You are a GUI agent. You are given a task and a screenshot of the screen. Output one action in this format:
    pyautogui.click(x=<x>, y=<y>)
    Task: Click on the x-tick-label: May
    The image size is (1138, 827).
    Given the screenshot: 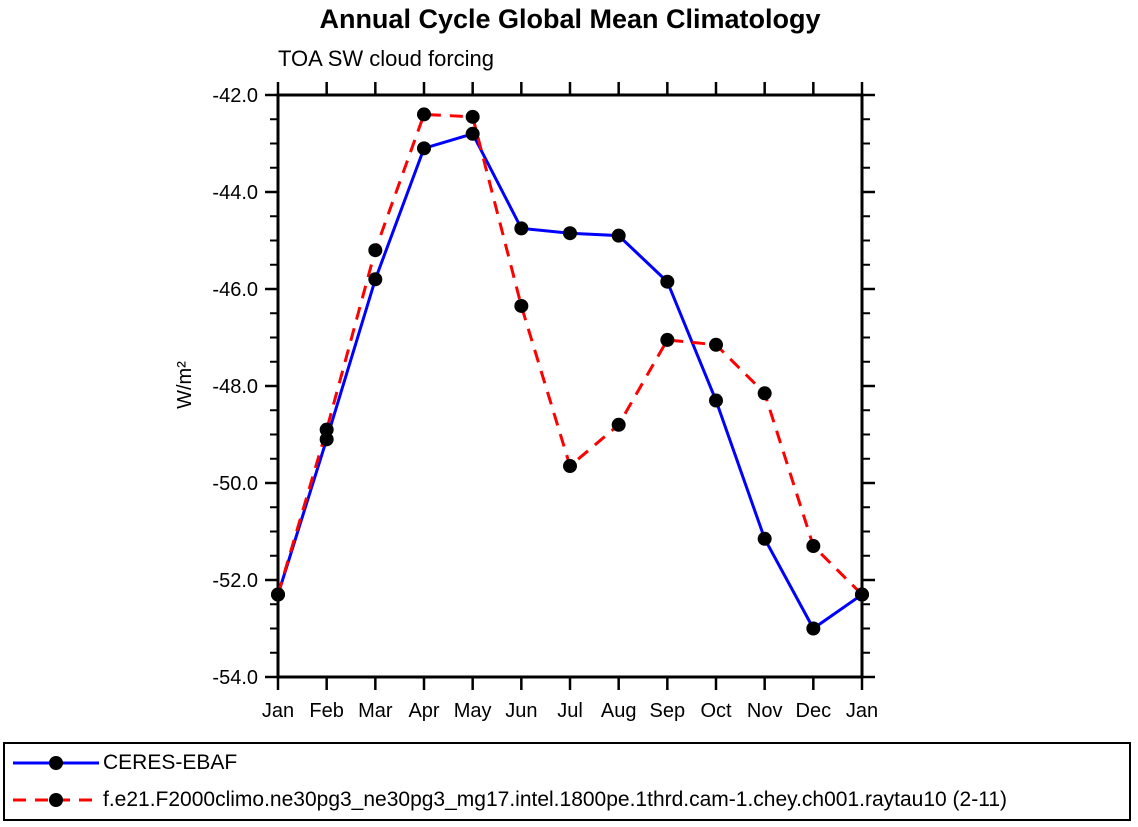 What is the action you would take?
    pyautogui.click(x=473, y=711)
    